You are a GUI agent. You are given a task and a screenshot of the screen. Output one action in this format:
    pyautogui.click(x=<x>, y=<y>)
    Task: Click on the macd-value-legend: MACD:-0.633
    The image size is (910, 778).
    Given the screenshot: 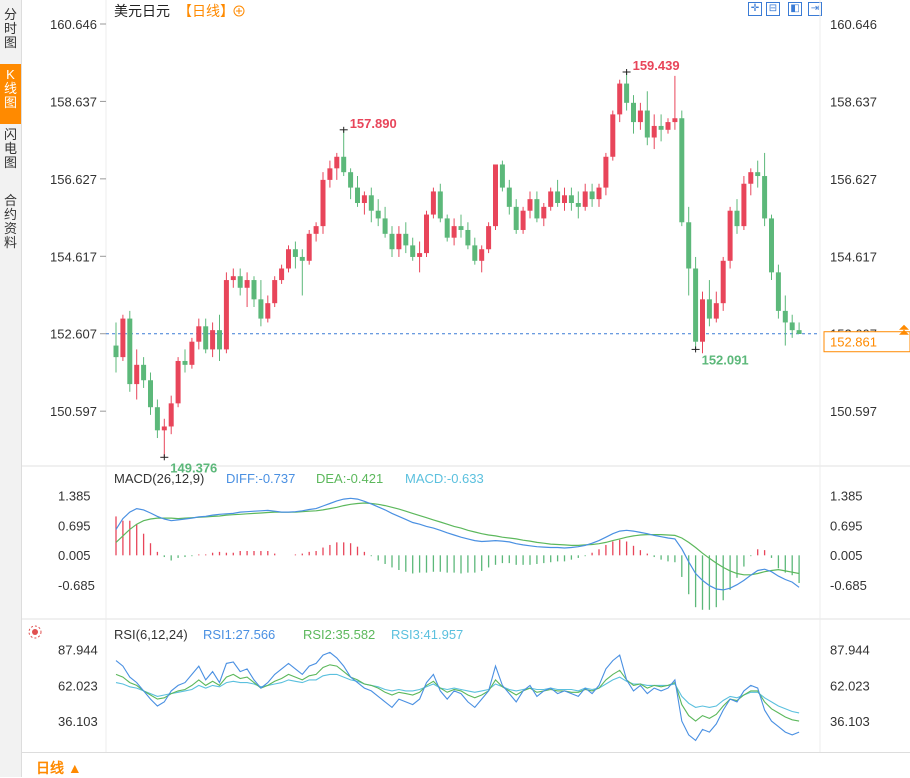 What is the action you would take?
    pyautogui.click(x=444, y=478)
    